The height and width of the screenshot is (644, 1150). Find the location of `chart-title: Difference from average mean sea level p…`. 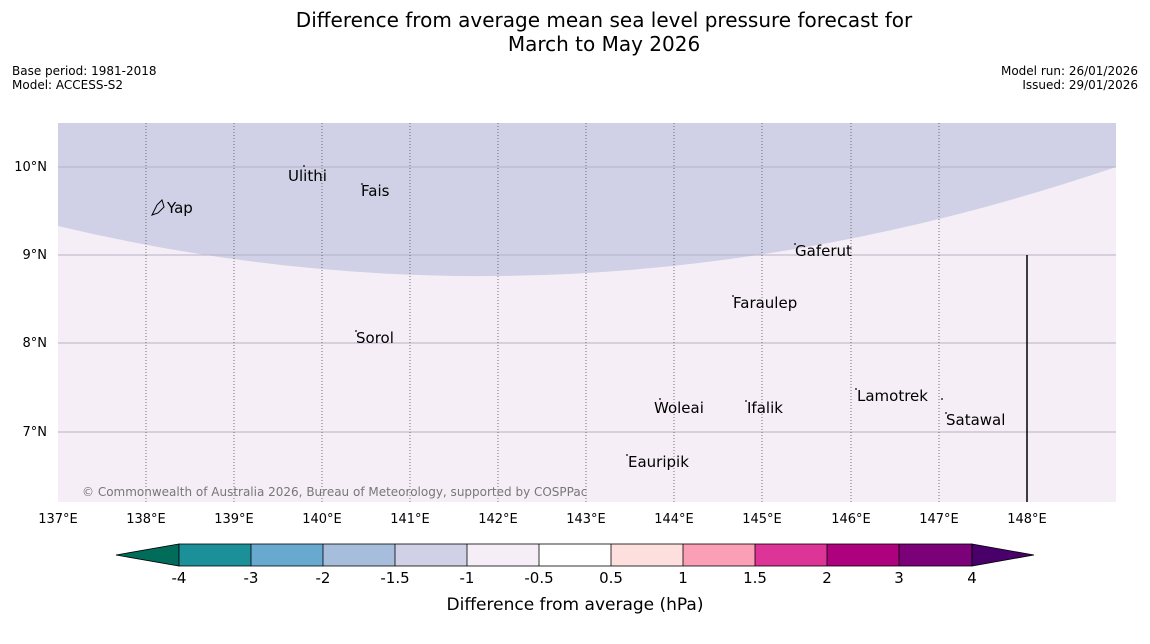

chart-title: Difference from average mean sea level p… is located at coordinates (575, 32).